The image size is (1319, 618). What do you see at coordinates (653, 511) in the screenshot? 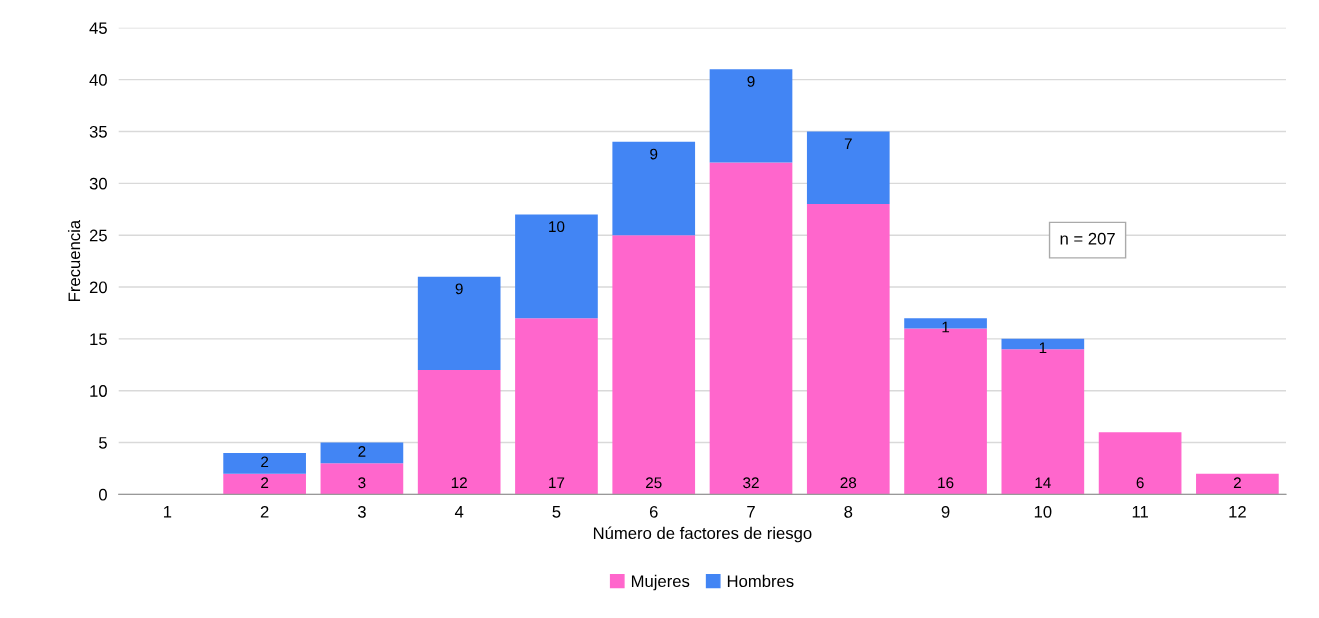
I see `x-tick-label: 6` at bounding box center [653, 511].